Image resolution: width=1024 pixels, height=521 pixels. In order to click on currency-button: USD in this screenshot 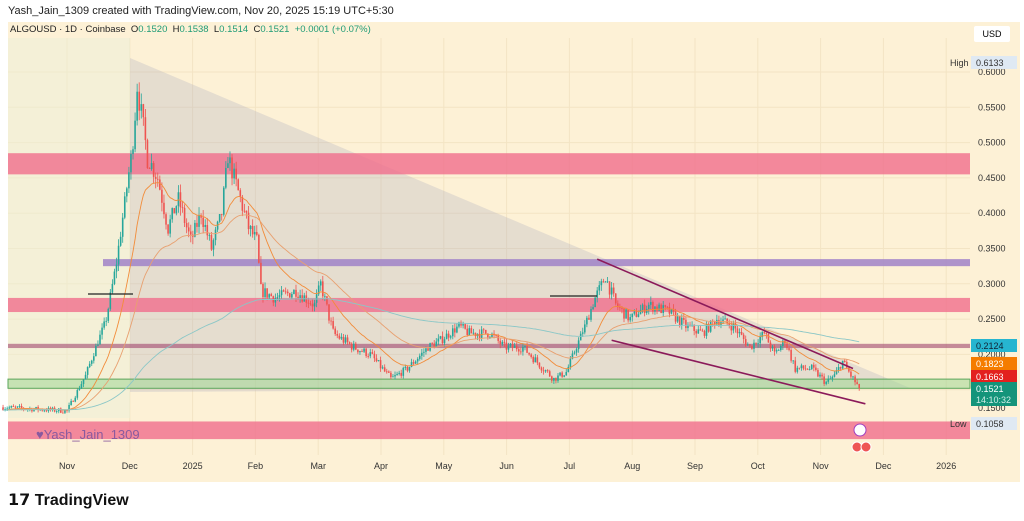, I will do `click(992, 34)`.